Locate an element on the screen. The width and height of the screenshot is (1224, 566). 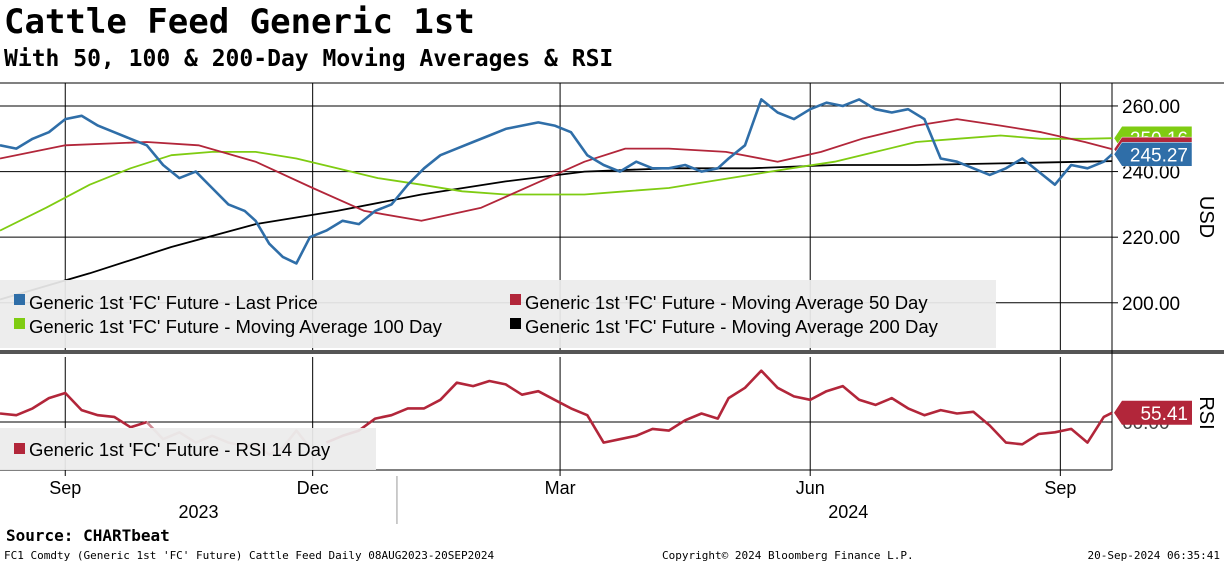
rsi-value-tag: 55.41 is located at coordinates (1153, 412).